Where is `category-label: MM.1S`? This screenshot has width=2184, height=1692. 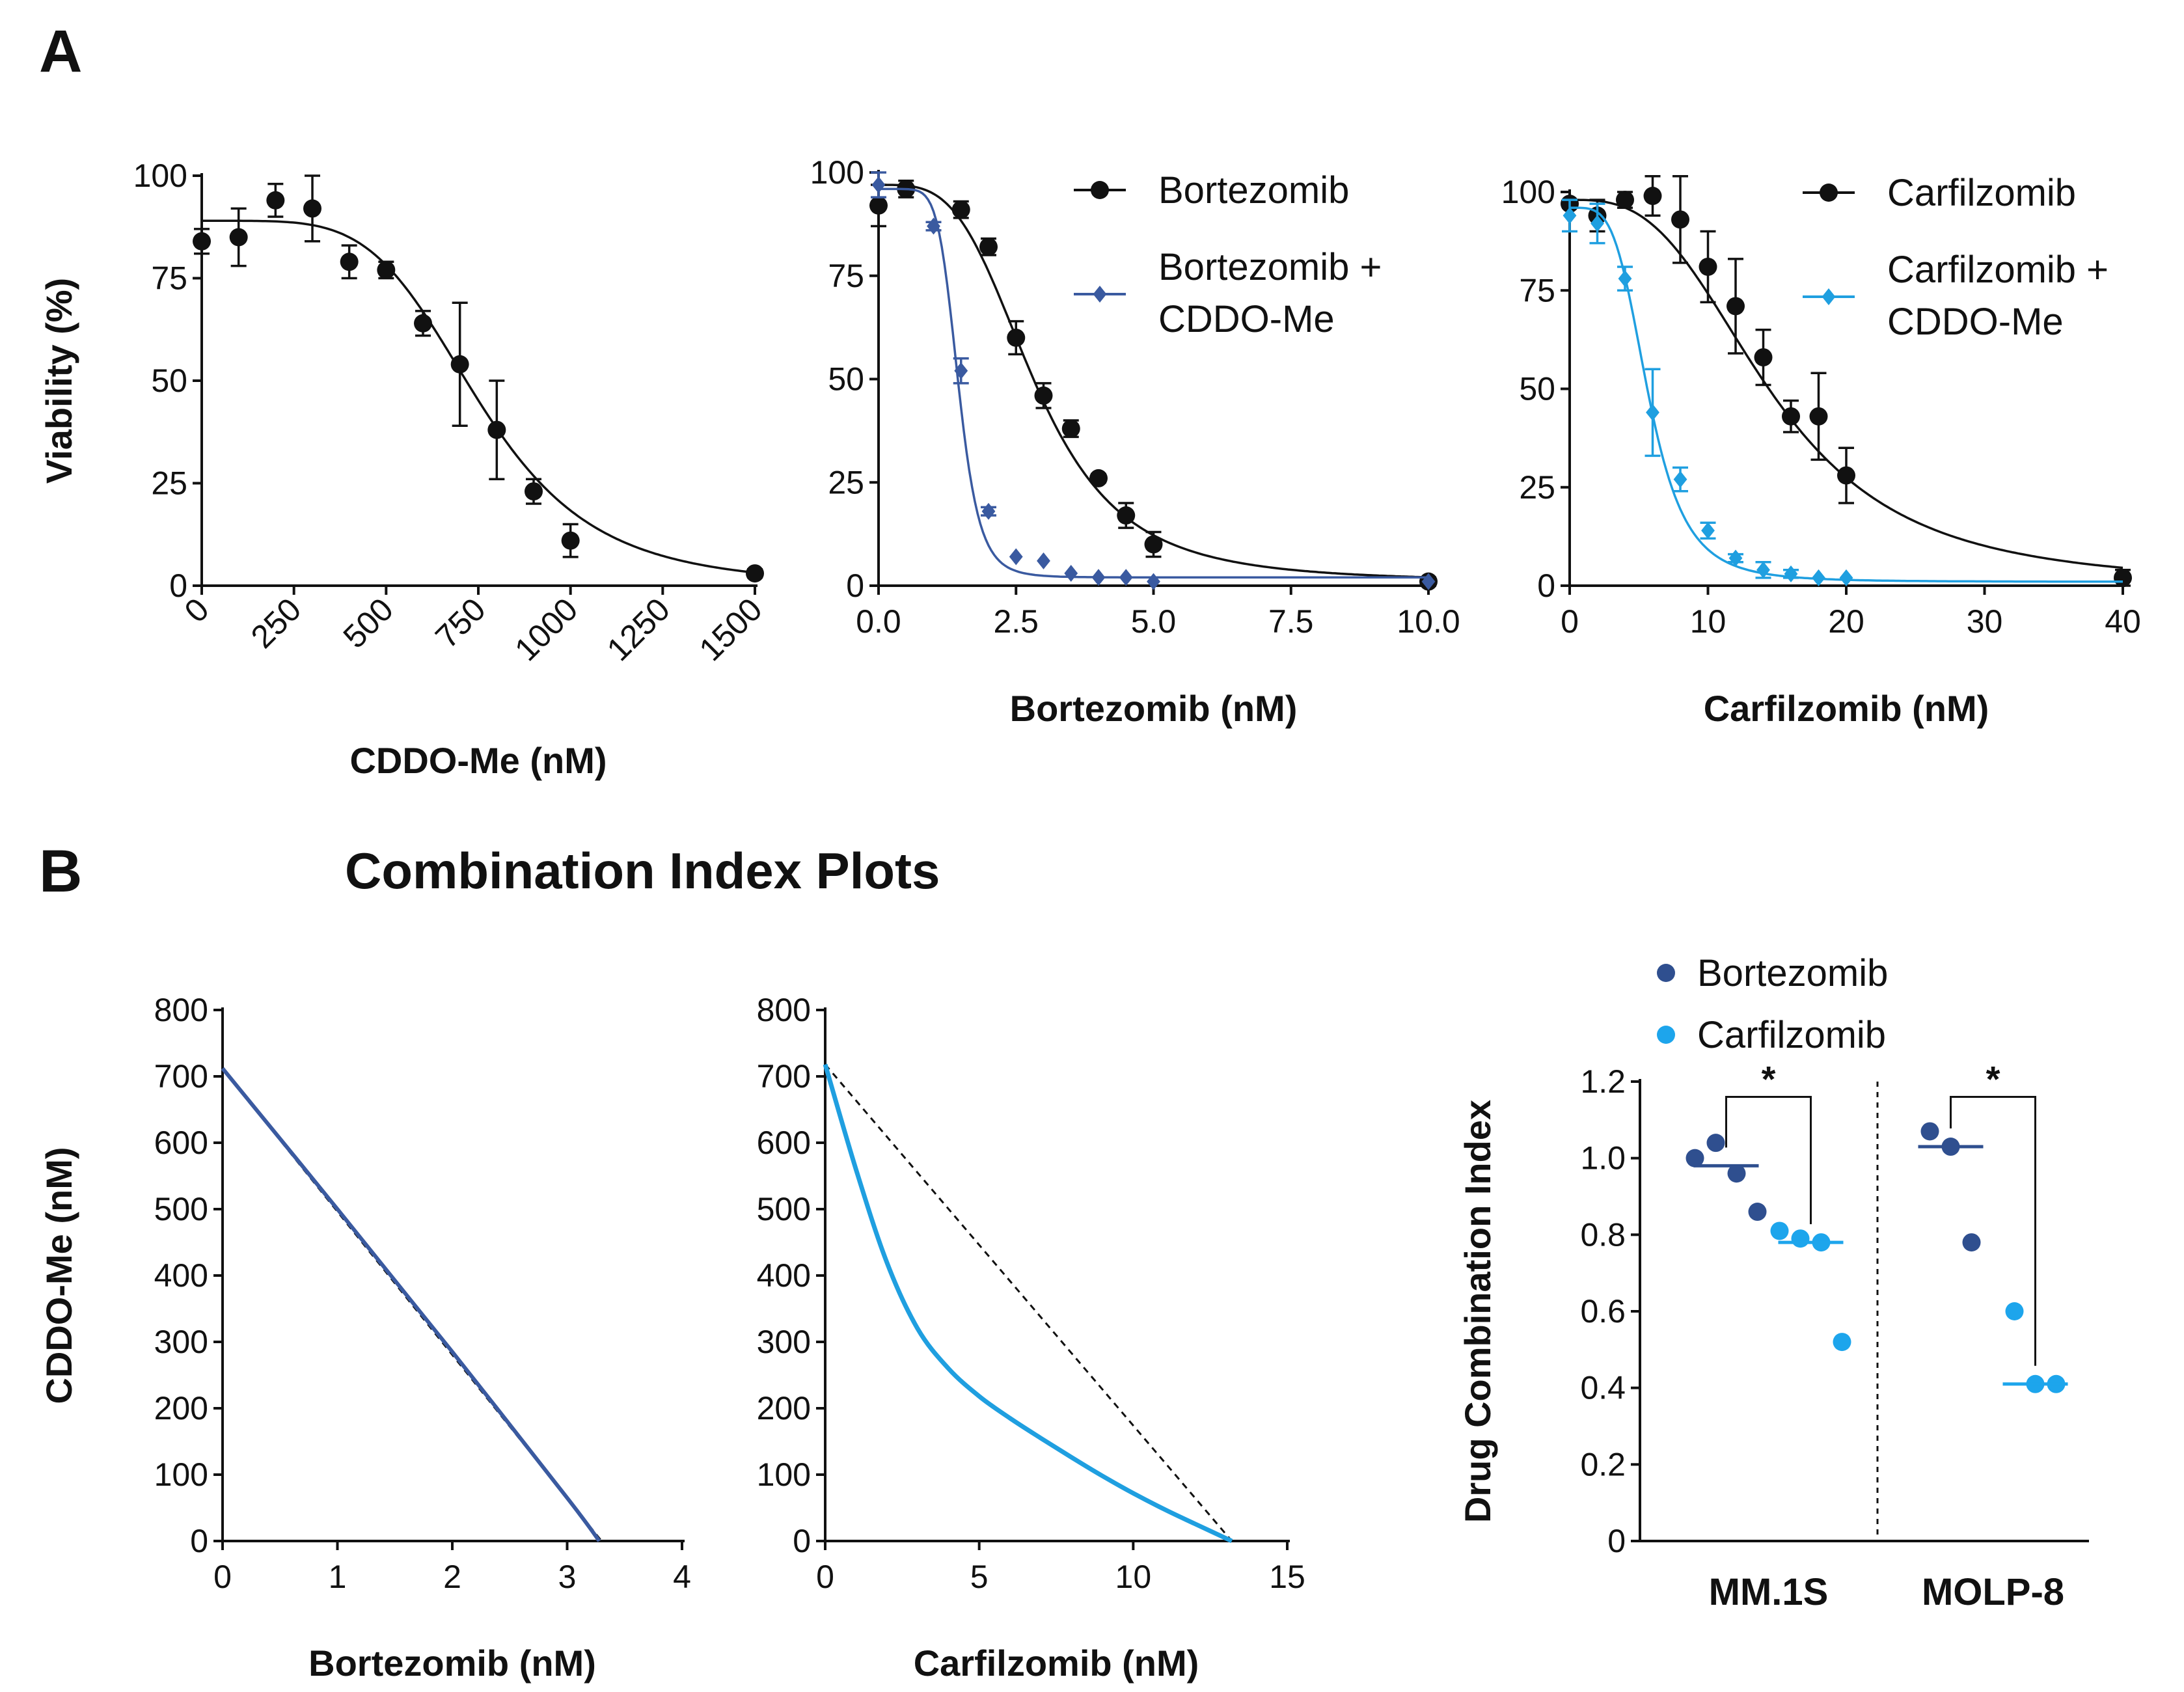 category-label: MM.1S is located at coordinates (1769, 1592).